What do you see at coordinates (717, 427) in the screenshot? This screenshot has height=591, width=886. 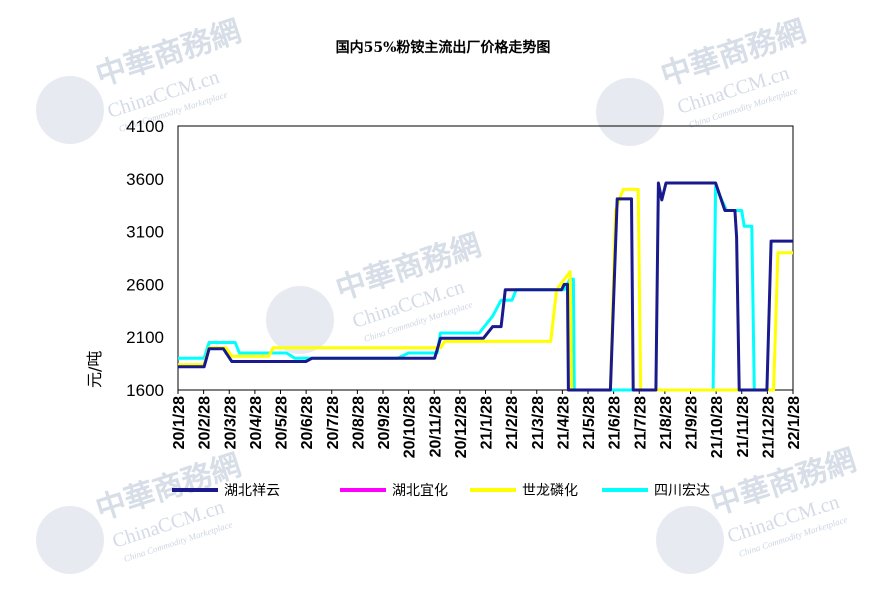 I see `x-tick-label: 21/10/28` at bounding box center [717, 427].